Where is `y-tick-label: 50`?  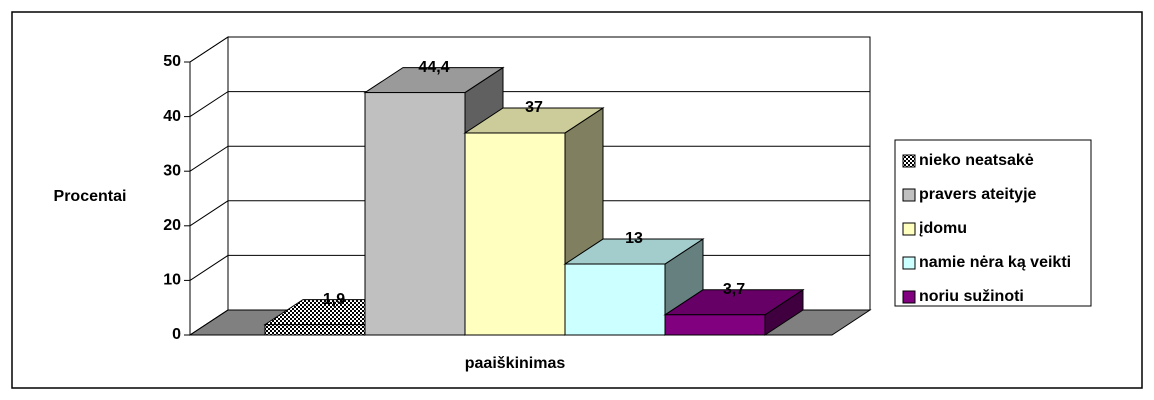
y-tick-label: 50 is located at coordinates (172, 61).